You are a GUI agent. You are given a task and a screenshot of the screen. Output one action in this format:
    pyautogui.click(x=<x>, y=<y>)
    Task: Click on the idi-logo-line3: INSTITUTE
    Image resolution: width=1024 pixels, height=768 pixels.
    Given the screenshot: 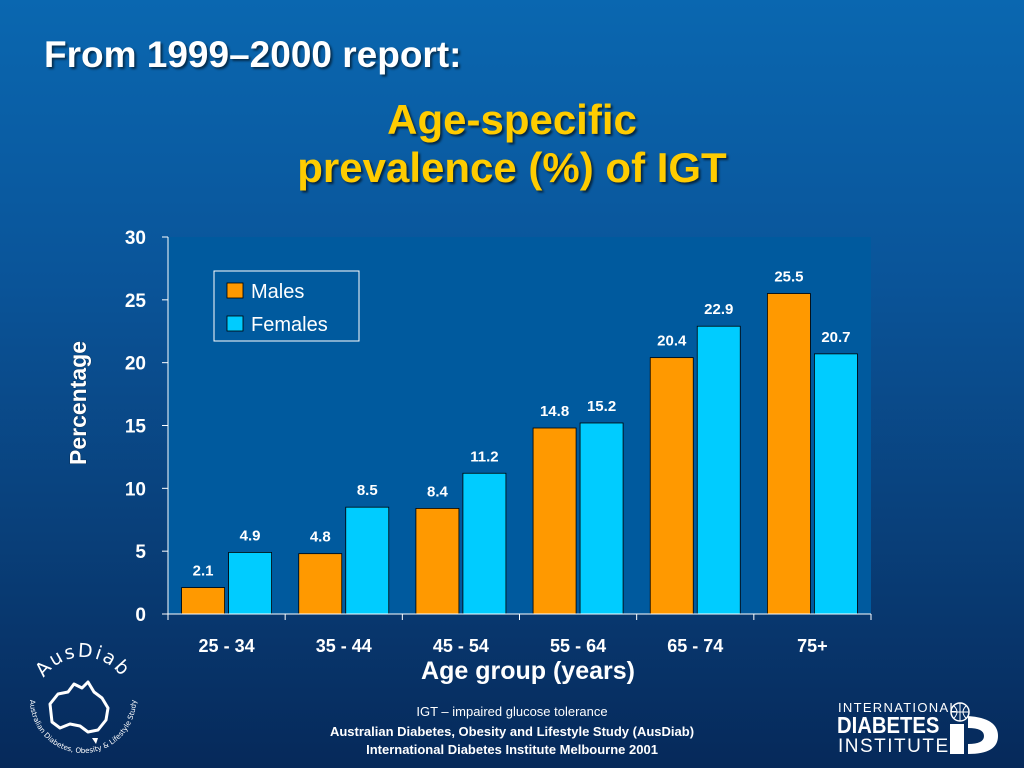 What is the action you would take?
    pyautogui.click(x=894, y=746)
    